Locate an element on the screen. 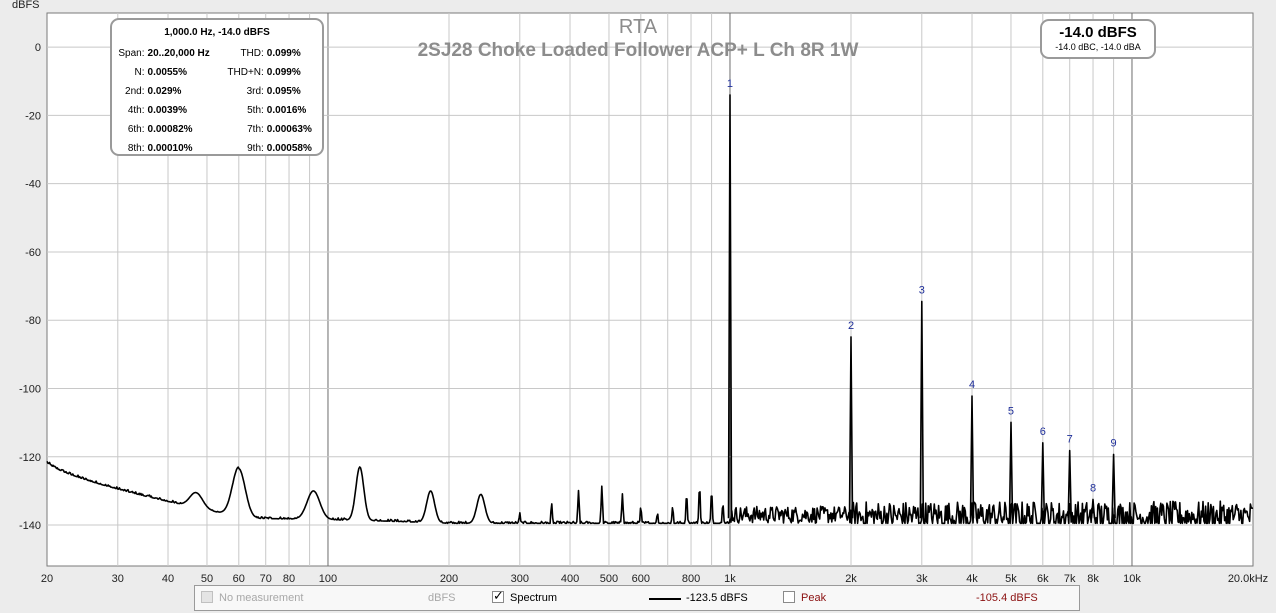  x-tick-label: 1k is located at coordinates (730, 579).